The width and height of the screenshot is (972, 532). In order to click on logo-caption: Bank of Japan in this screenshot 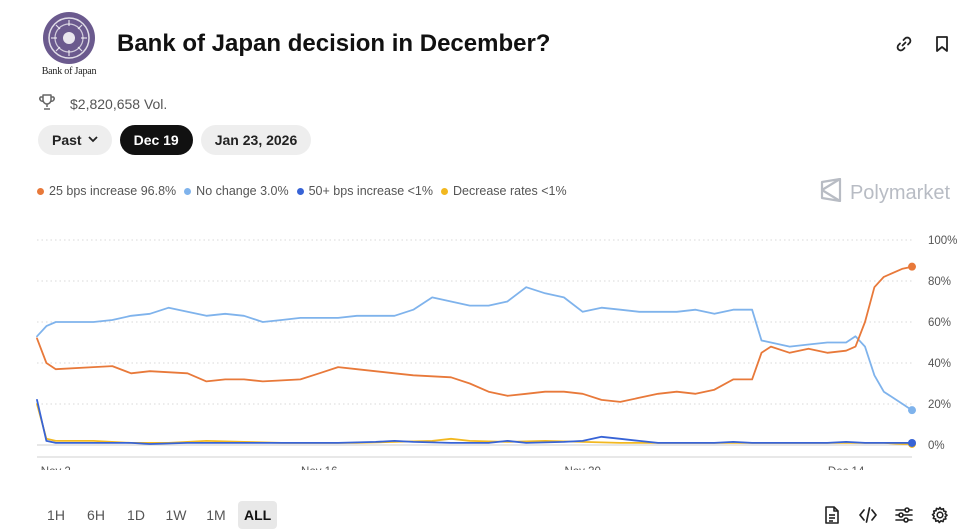, I will do `click(69, 71)`.